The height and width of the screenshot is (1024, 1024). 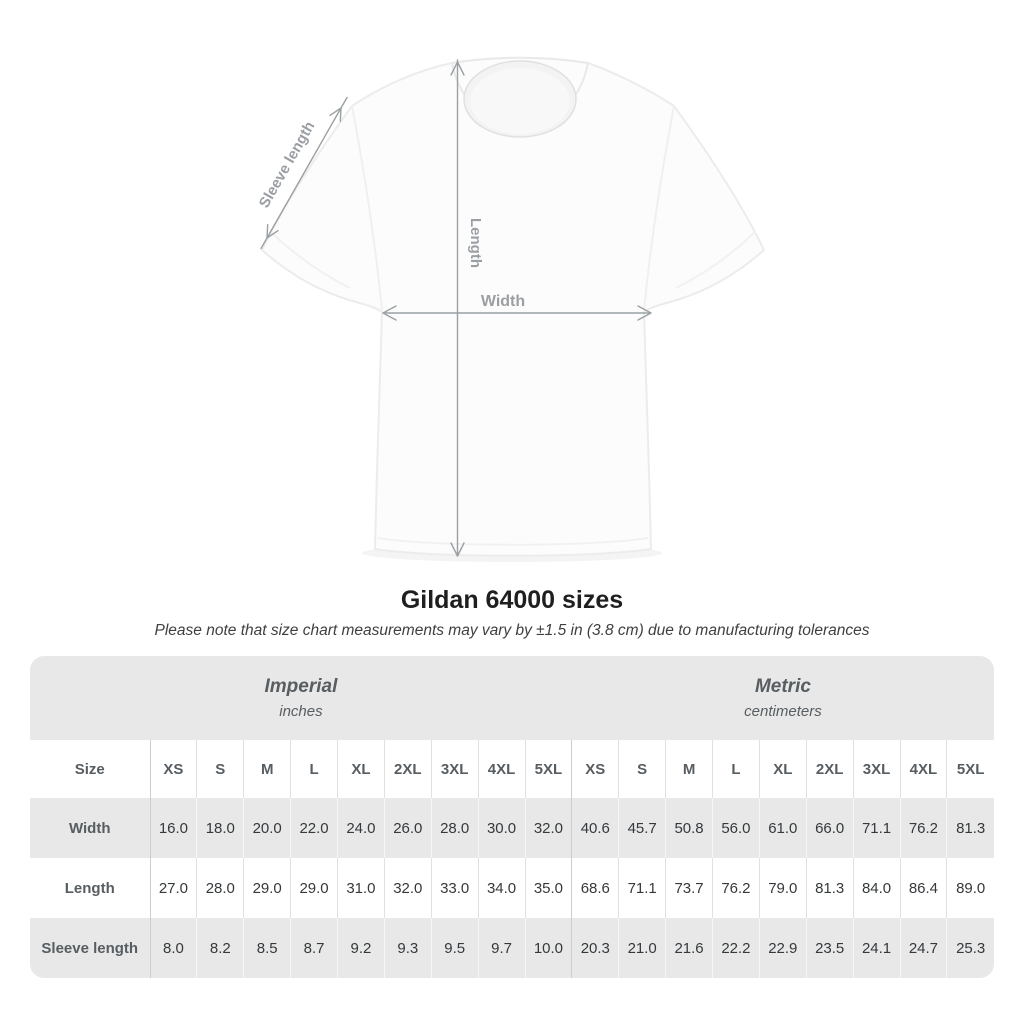 I want to click on imperial-value-cell: 8.5, so click(x=267, y=948).